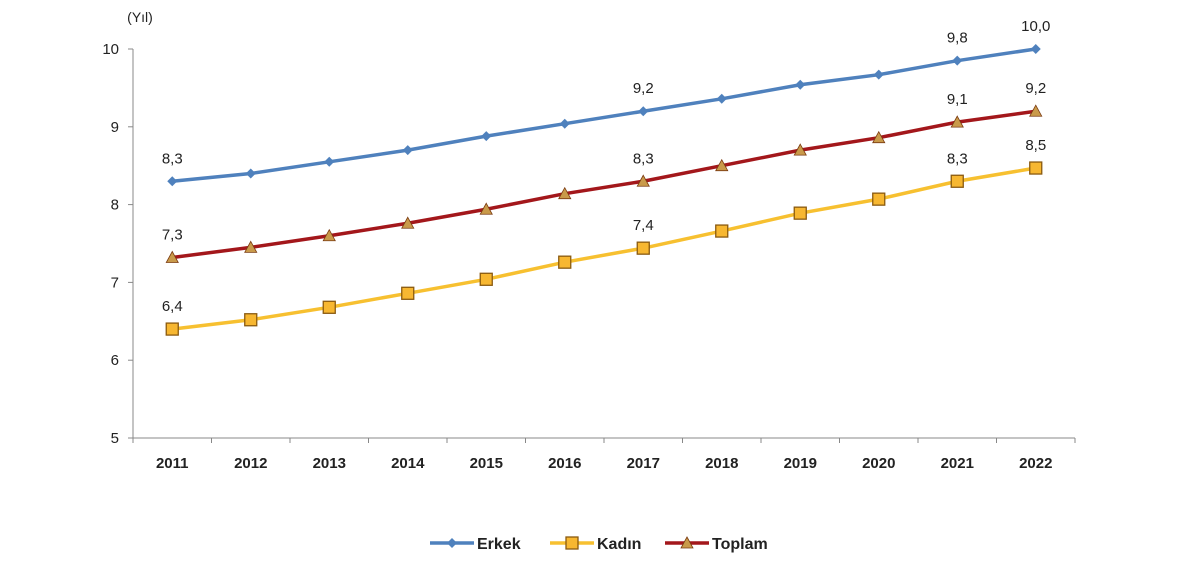 This screenshot has height=563, width=1200. Describe the element at coordinates (110, 49) in the screenshot. I see `y-tick-label: 10` at that location.